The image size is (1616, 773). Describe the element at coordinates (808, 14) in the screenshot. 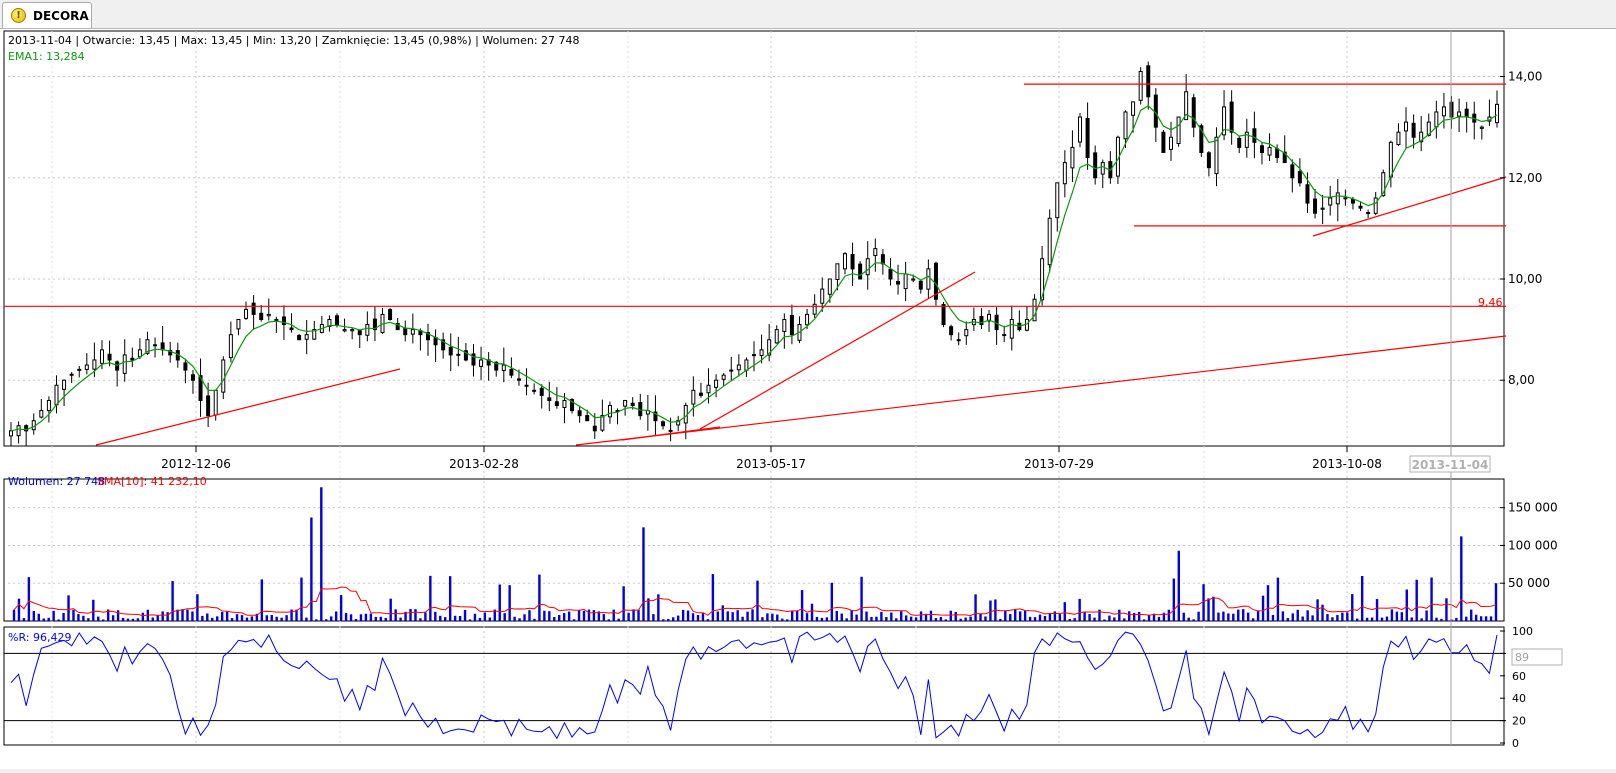

I see `tab-bar: ! DECORA` at that location.